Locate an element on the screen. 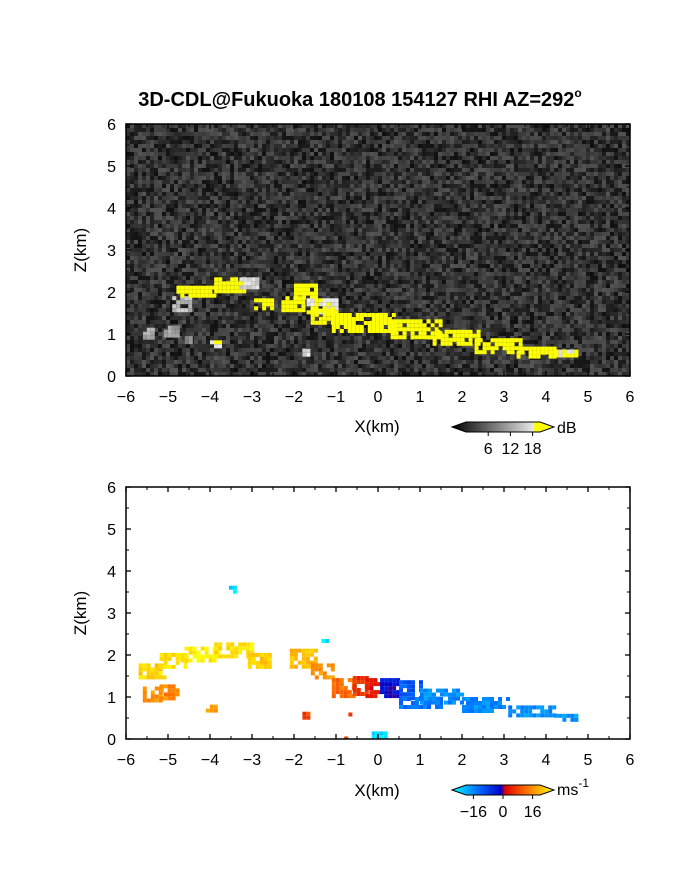 This screenshot has width=680, height=880. colorbar: ms-1 −16 0 16 is located at coordinates (519, 798).